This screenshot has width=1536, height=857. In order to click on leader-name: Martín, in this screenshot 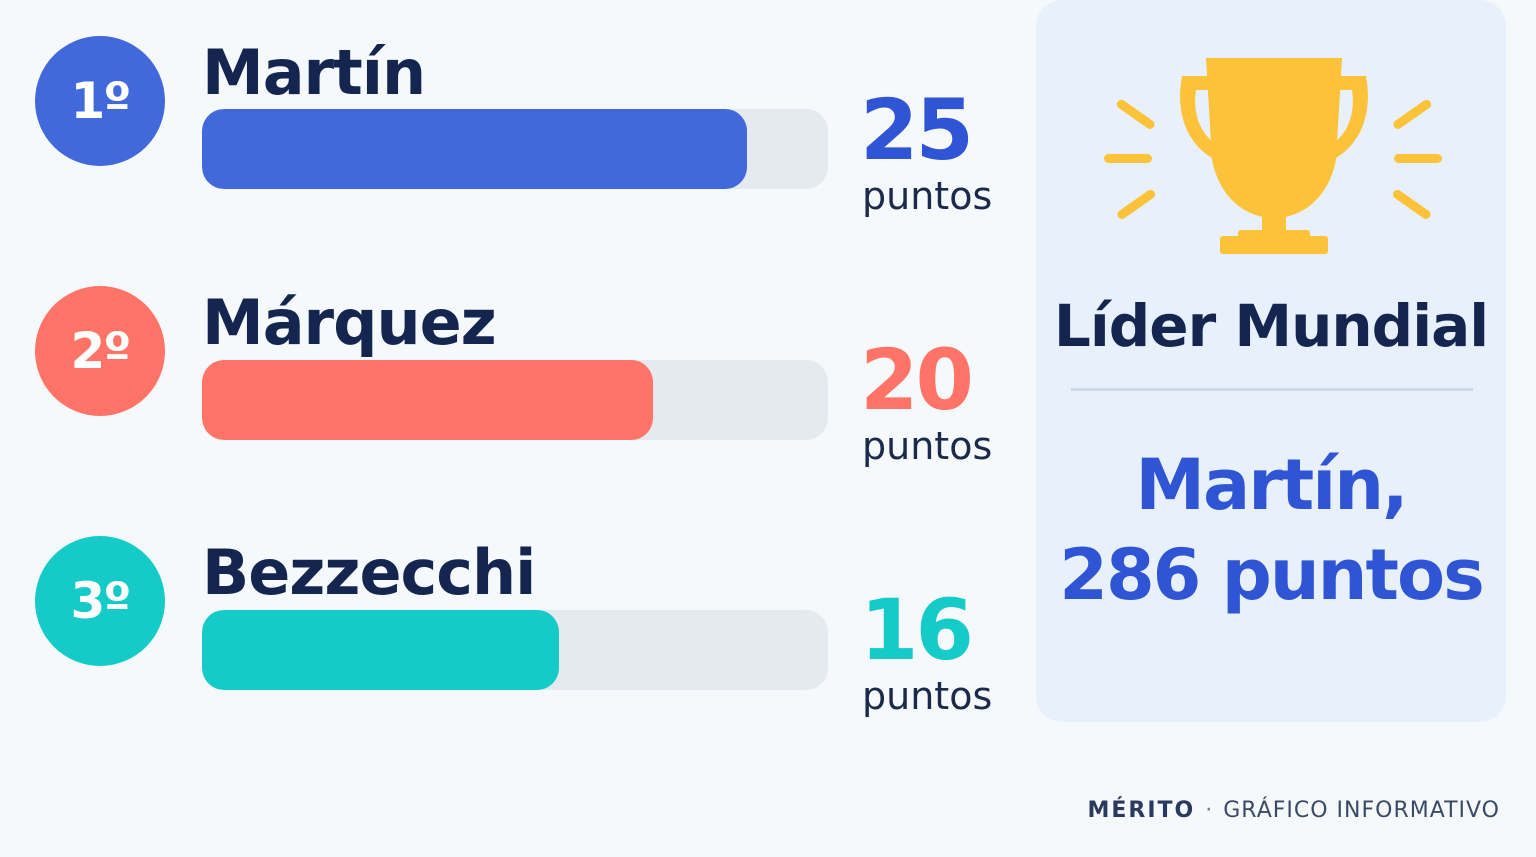, I will do `click(1271, 485)`.